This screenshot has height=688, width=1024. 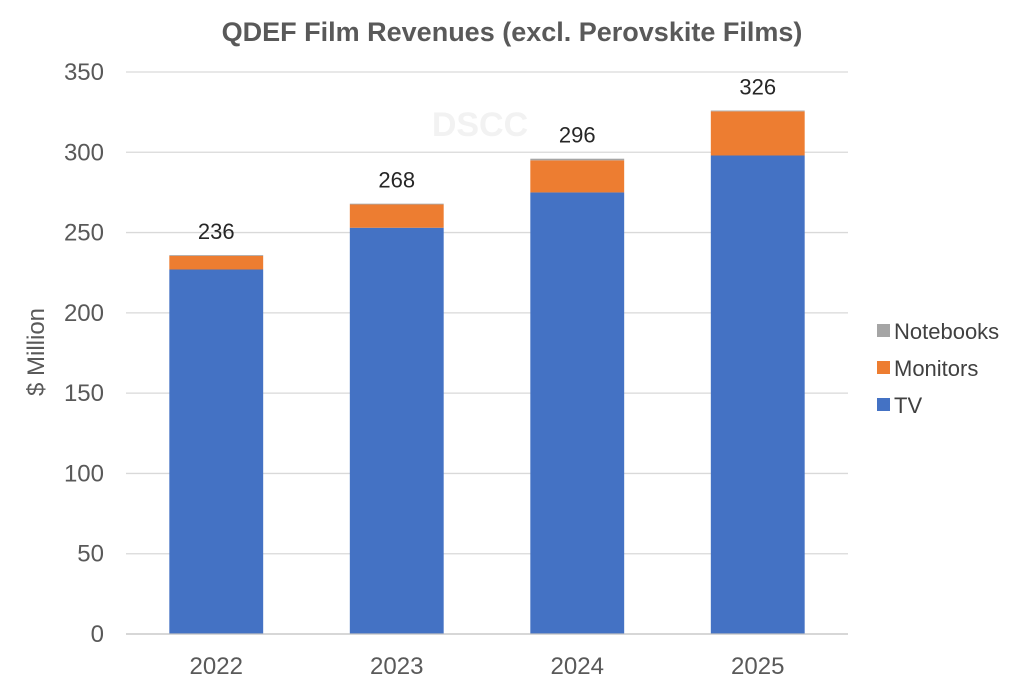 I want to click on legend: Notebooks Monitors TV, so click(x=938, y=368).